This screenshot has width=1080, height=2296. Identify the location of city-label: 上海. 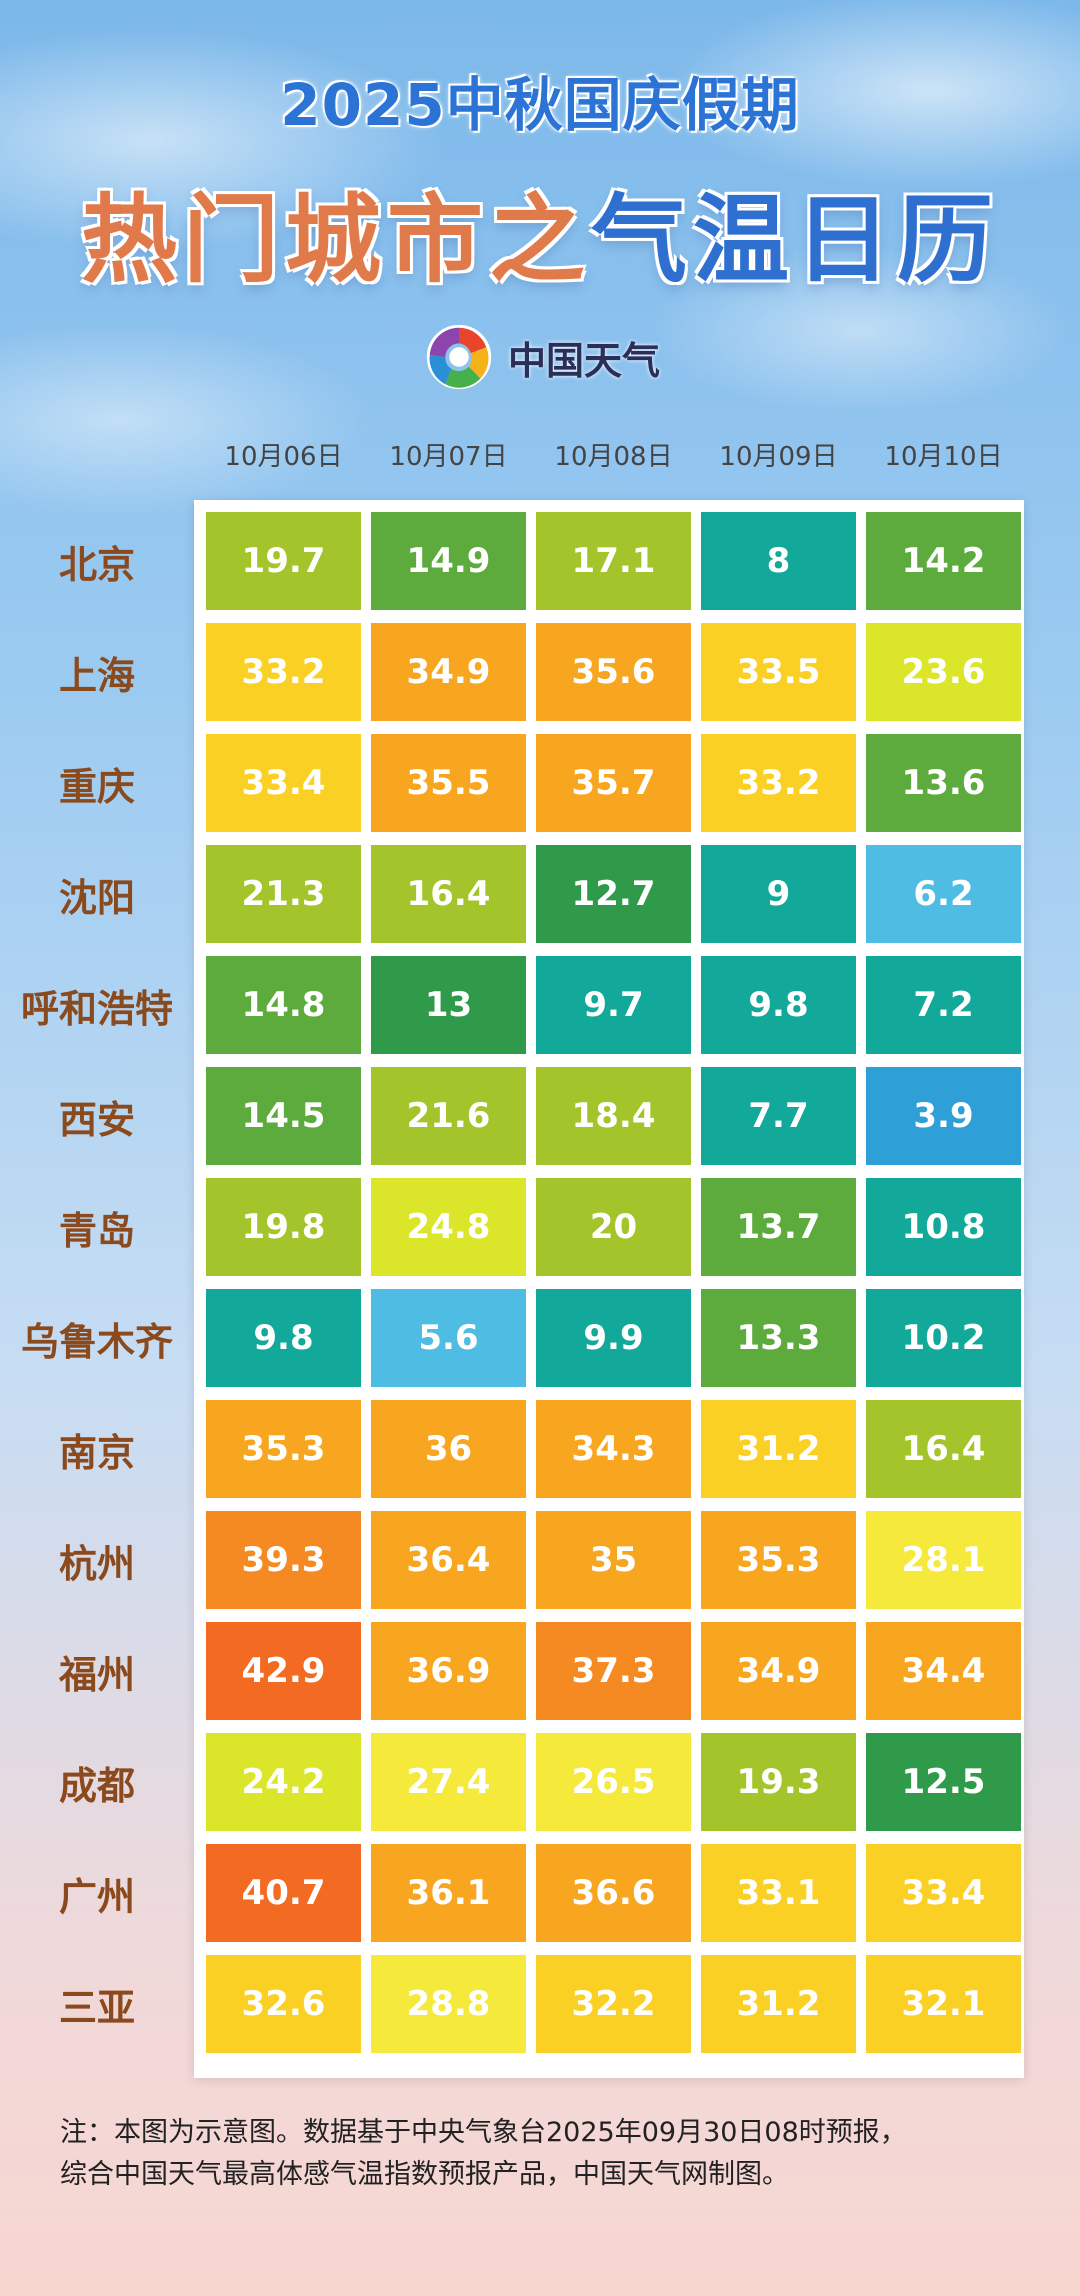
(96, 675).